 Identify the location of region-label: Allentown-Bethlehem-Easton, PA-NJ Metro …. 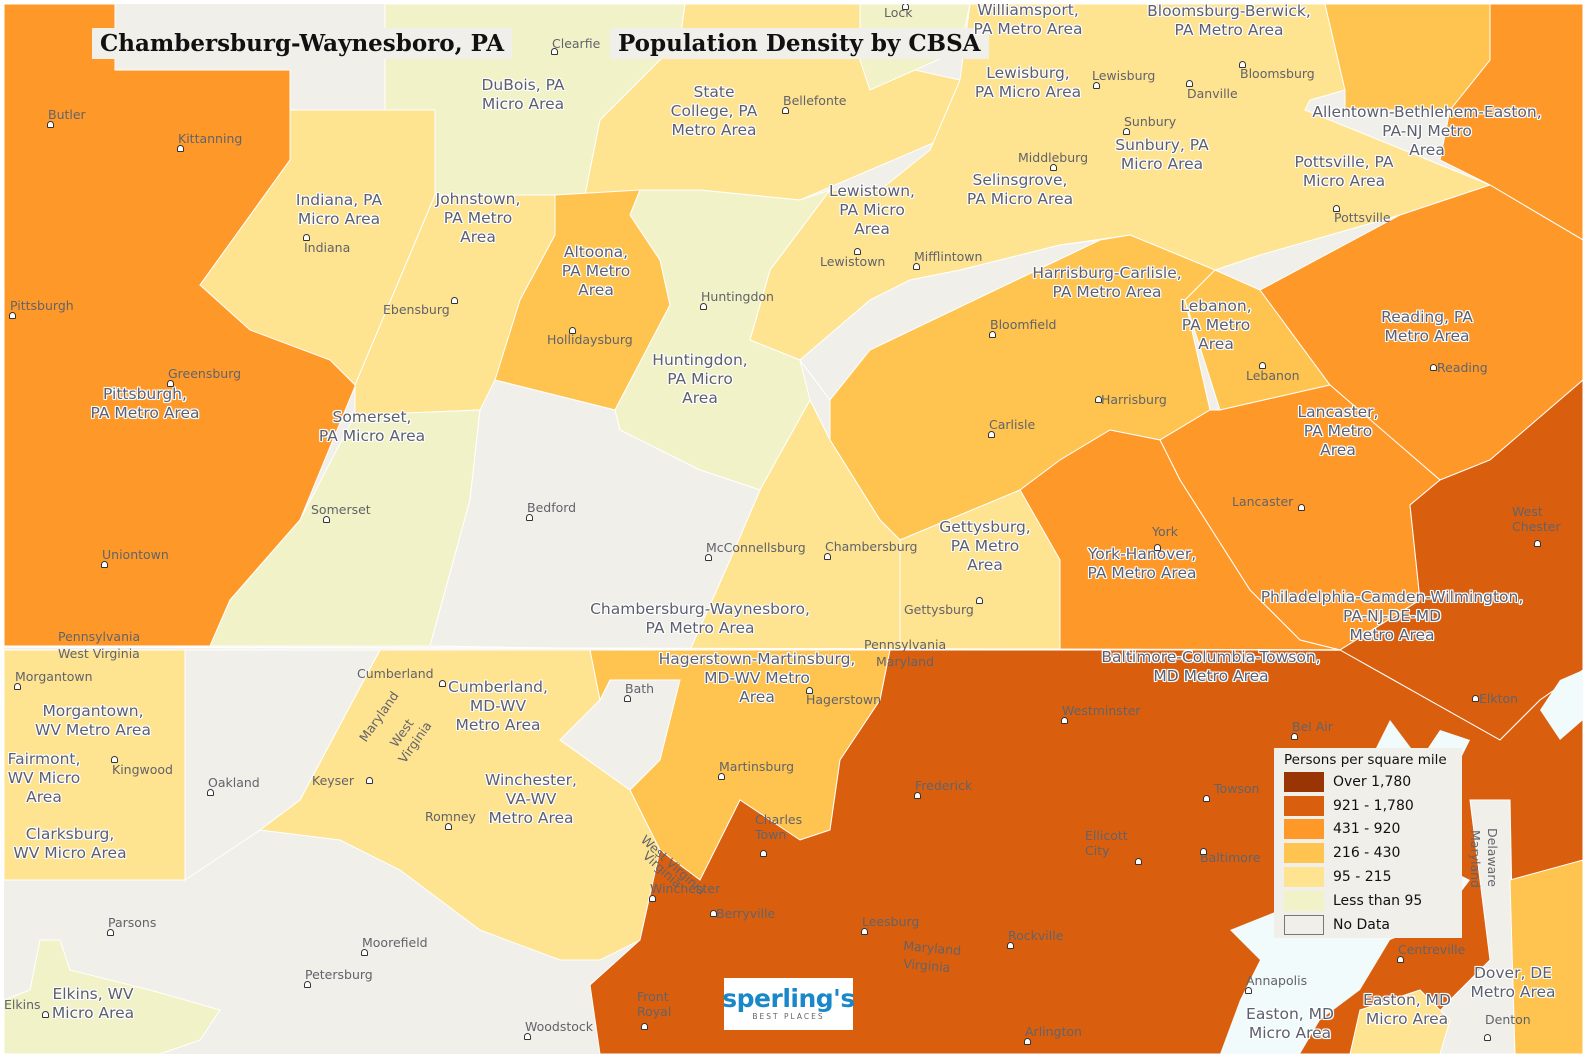
(1427, 131).